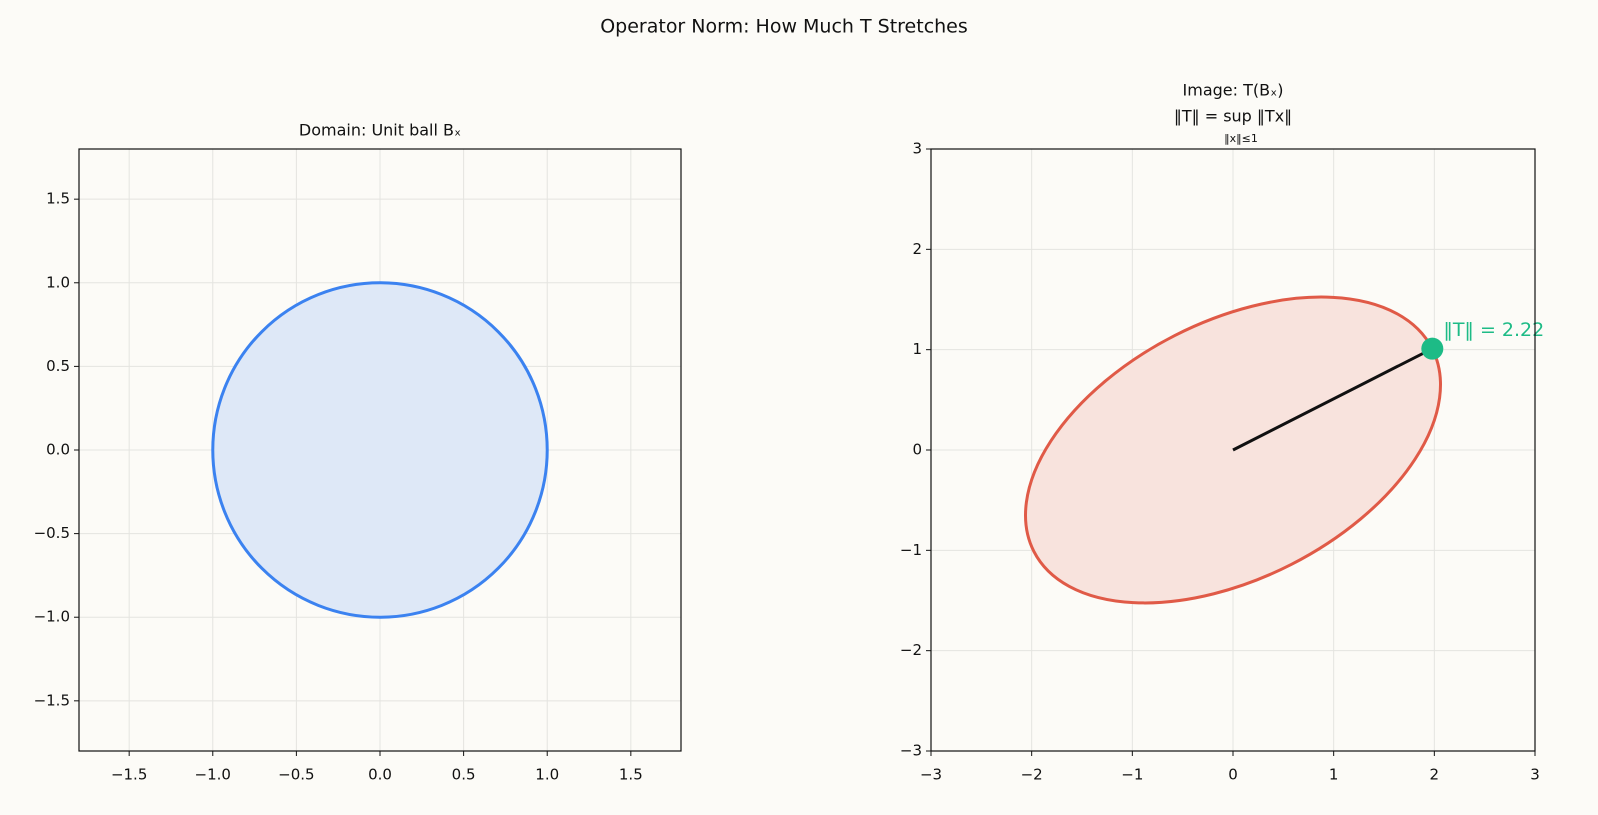  What do you see at coordinates (911, 650) in the screenshot?
I see `y-tick-label: −2` at bounding box center [911, 650].